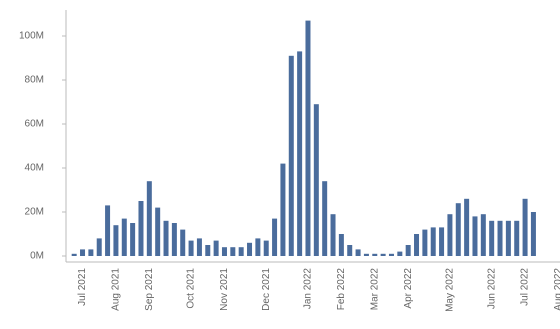  I want to click on x-tick-label: Jun 2022, so click(491, 289).